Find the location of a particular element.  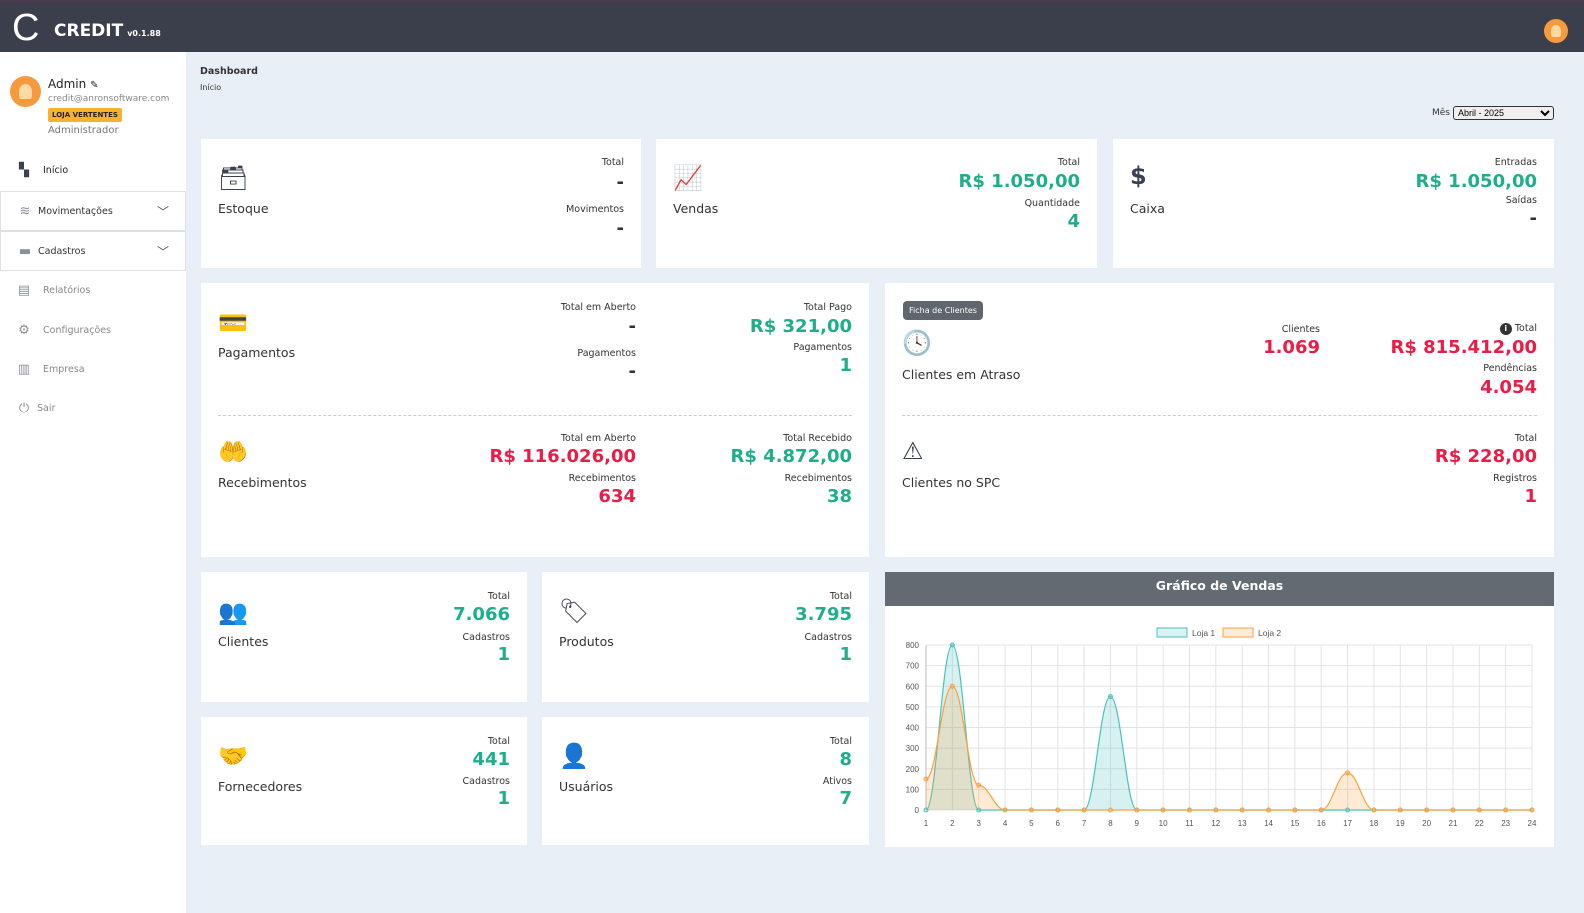

card-title: Fornecedores is located at coordinates (260, 786).